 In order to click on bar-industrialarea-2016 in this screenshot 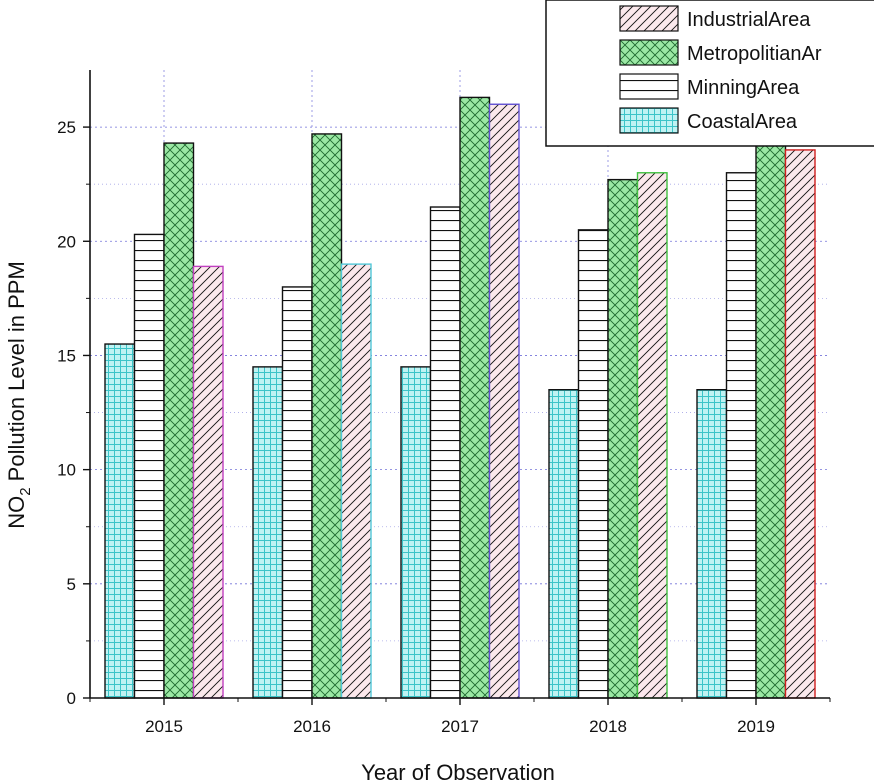, I will do `click(356, 481)`.